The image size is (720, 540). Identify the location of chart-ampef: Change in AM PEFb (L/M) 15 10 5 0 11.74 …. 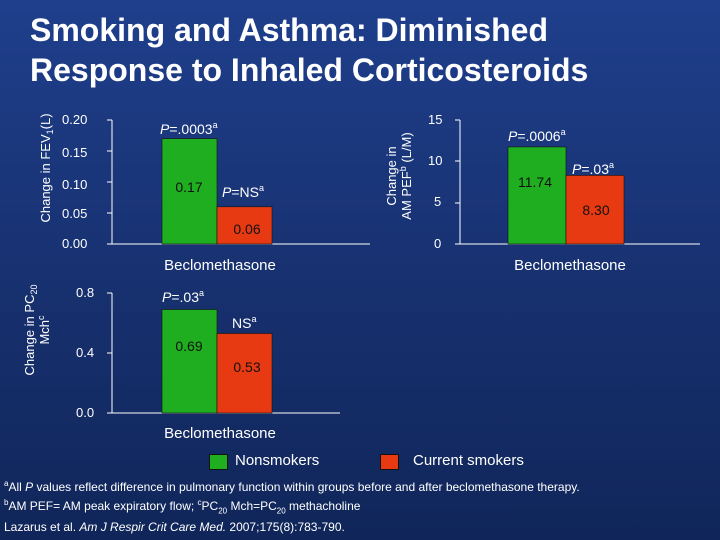
(542, 193).